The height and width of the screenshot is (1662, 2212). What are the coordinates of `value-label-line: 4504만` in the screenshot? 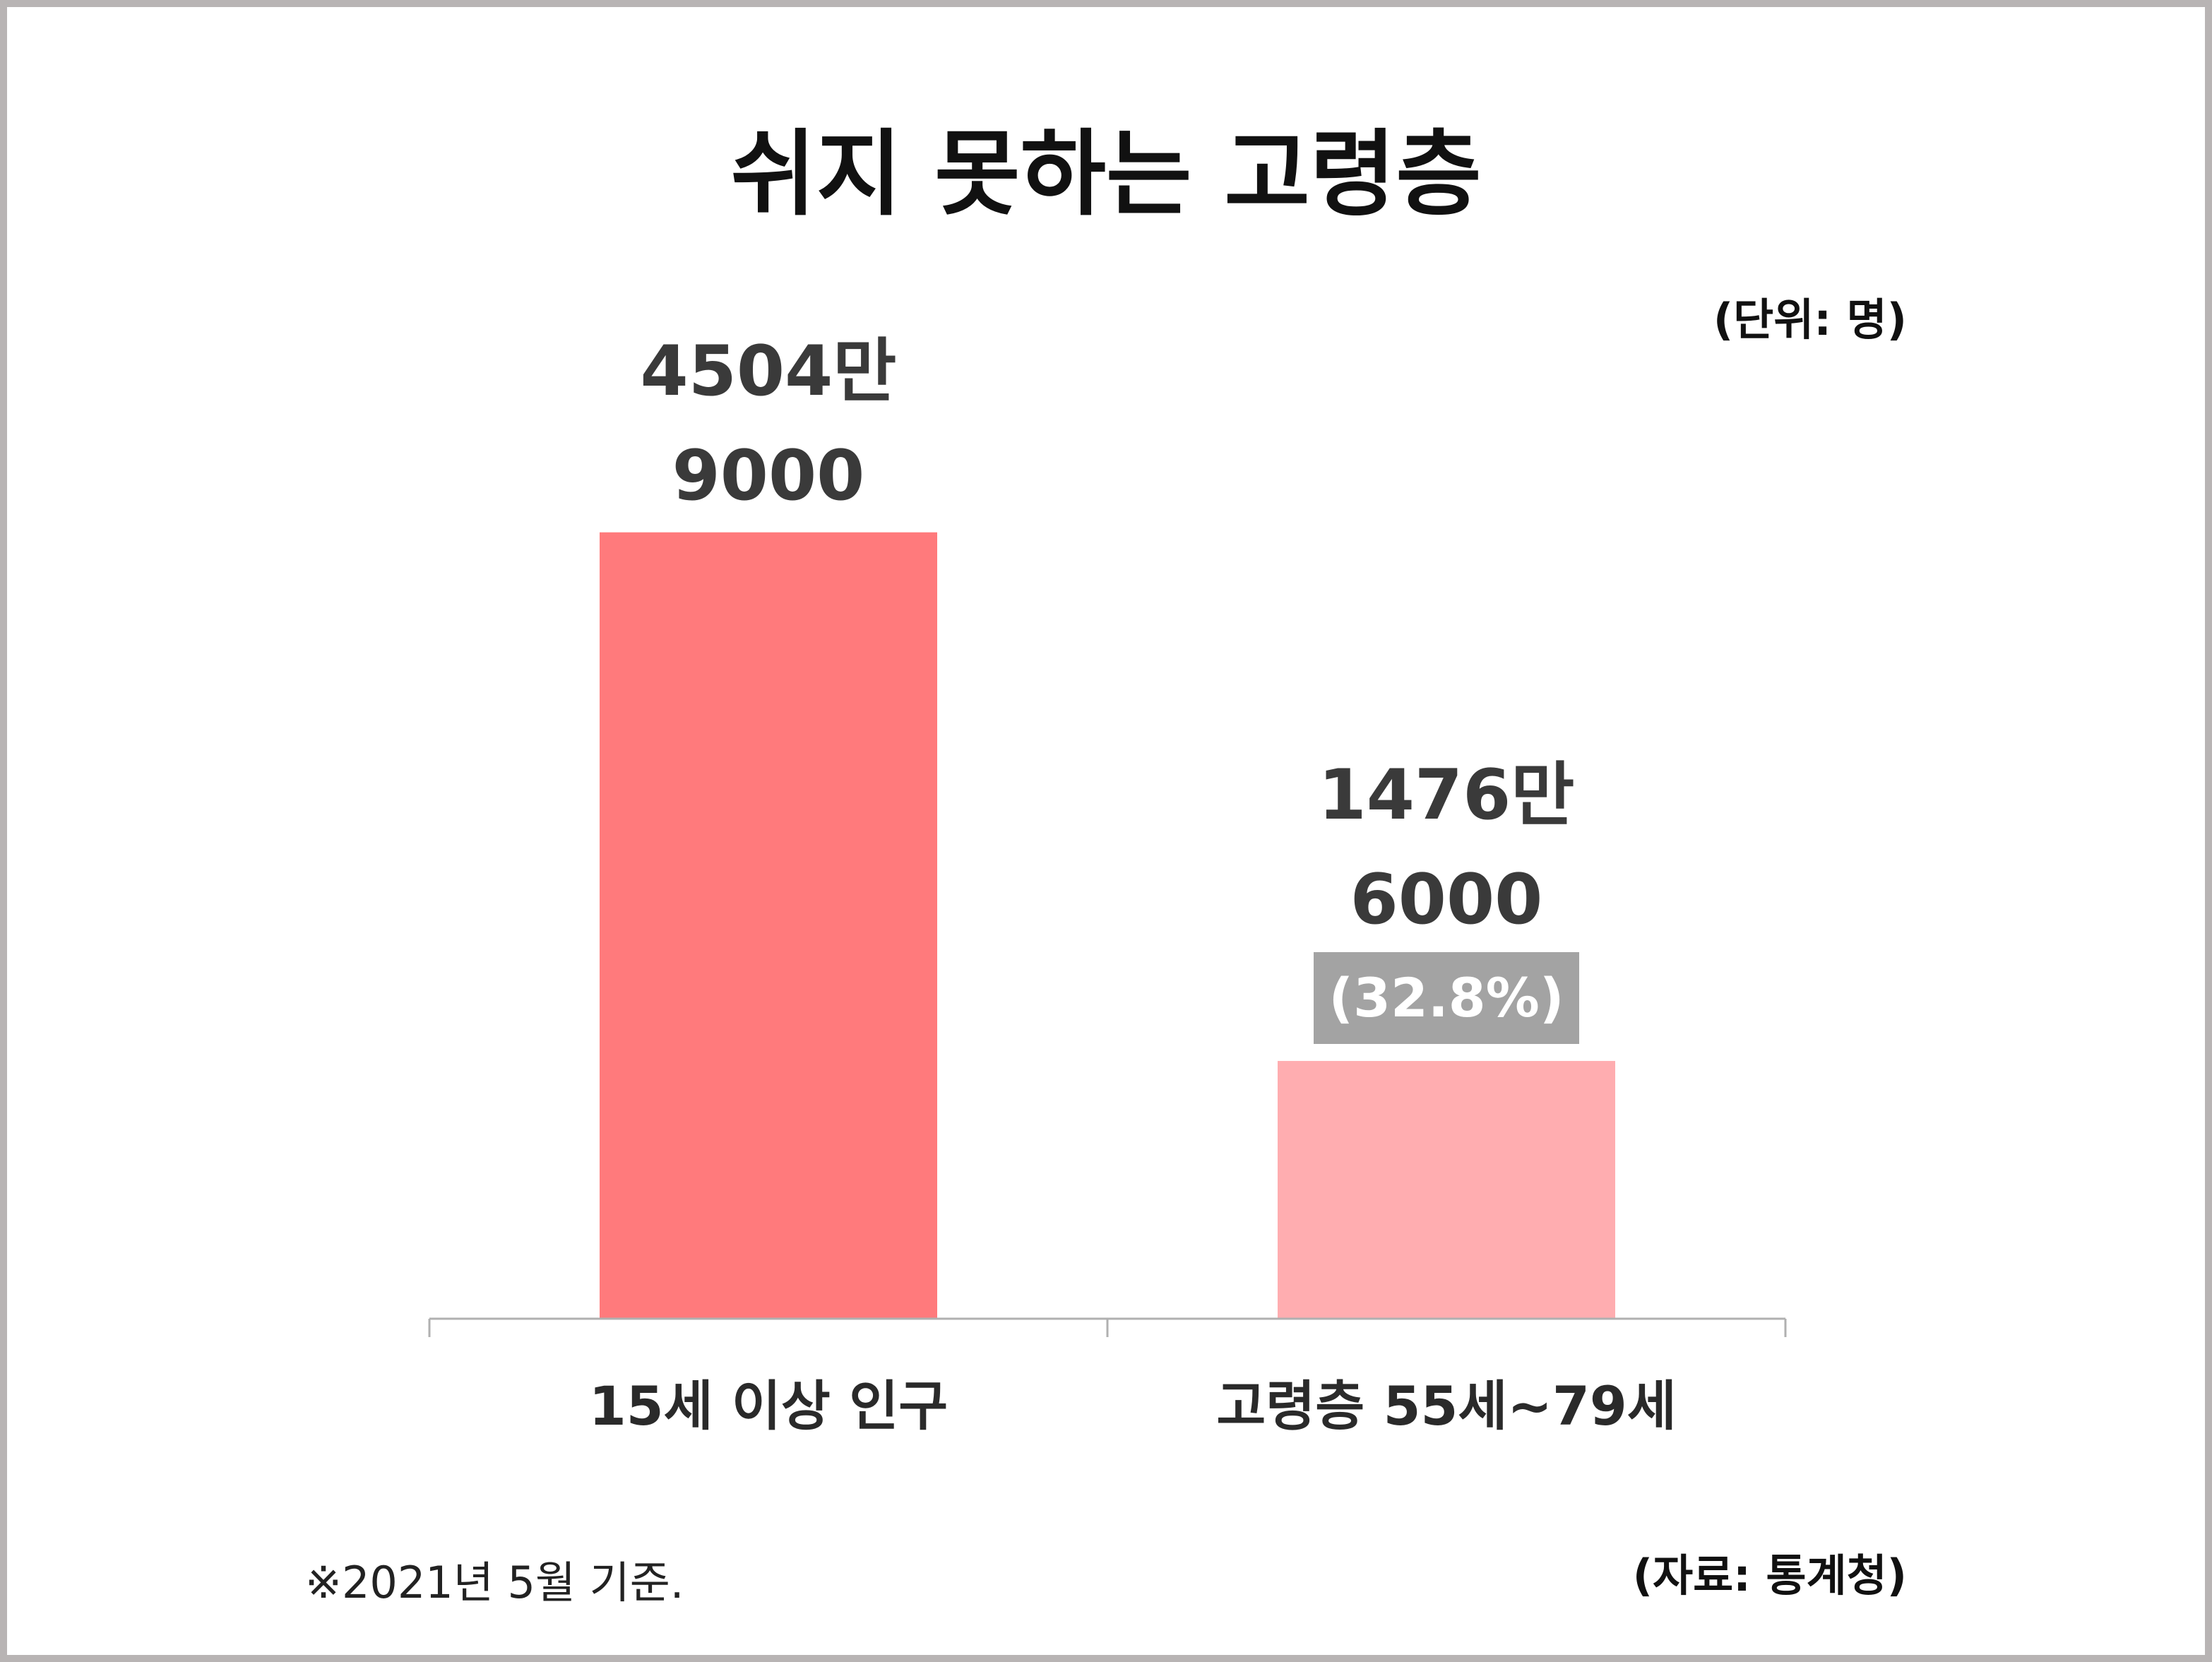 It's located at (768, 371).